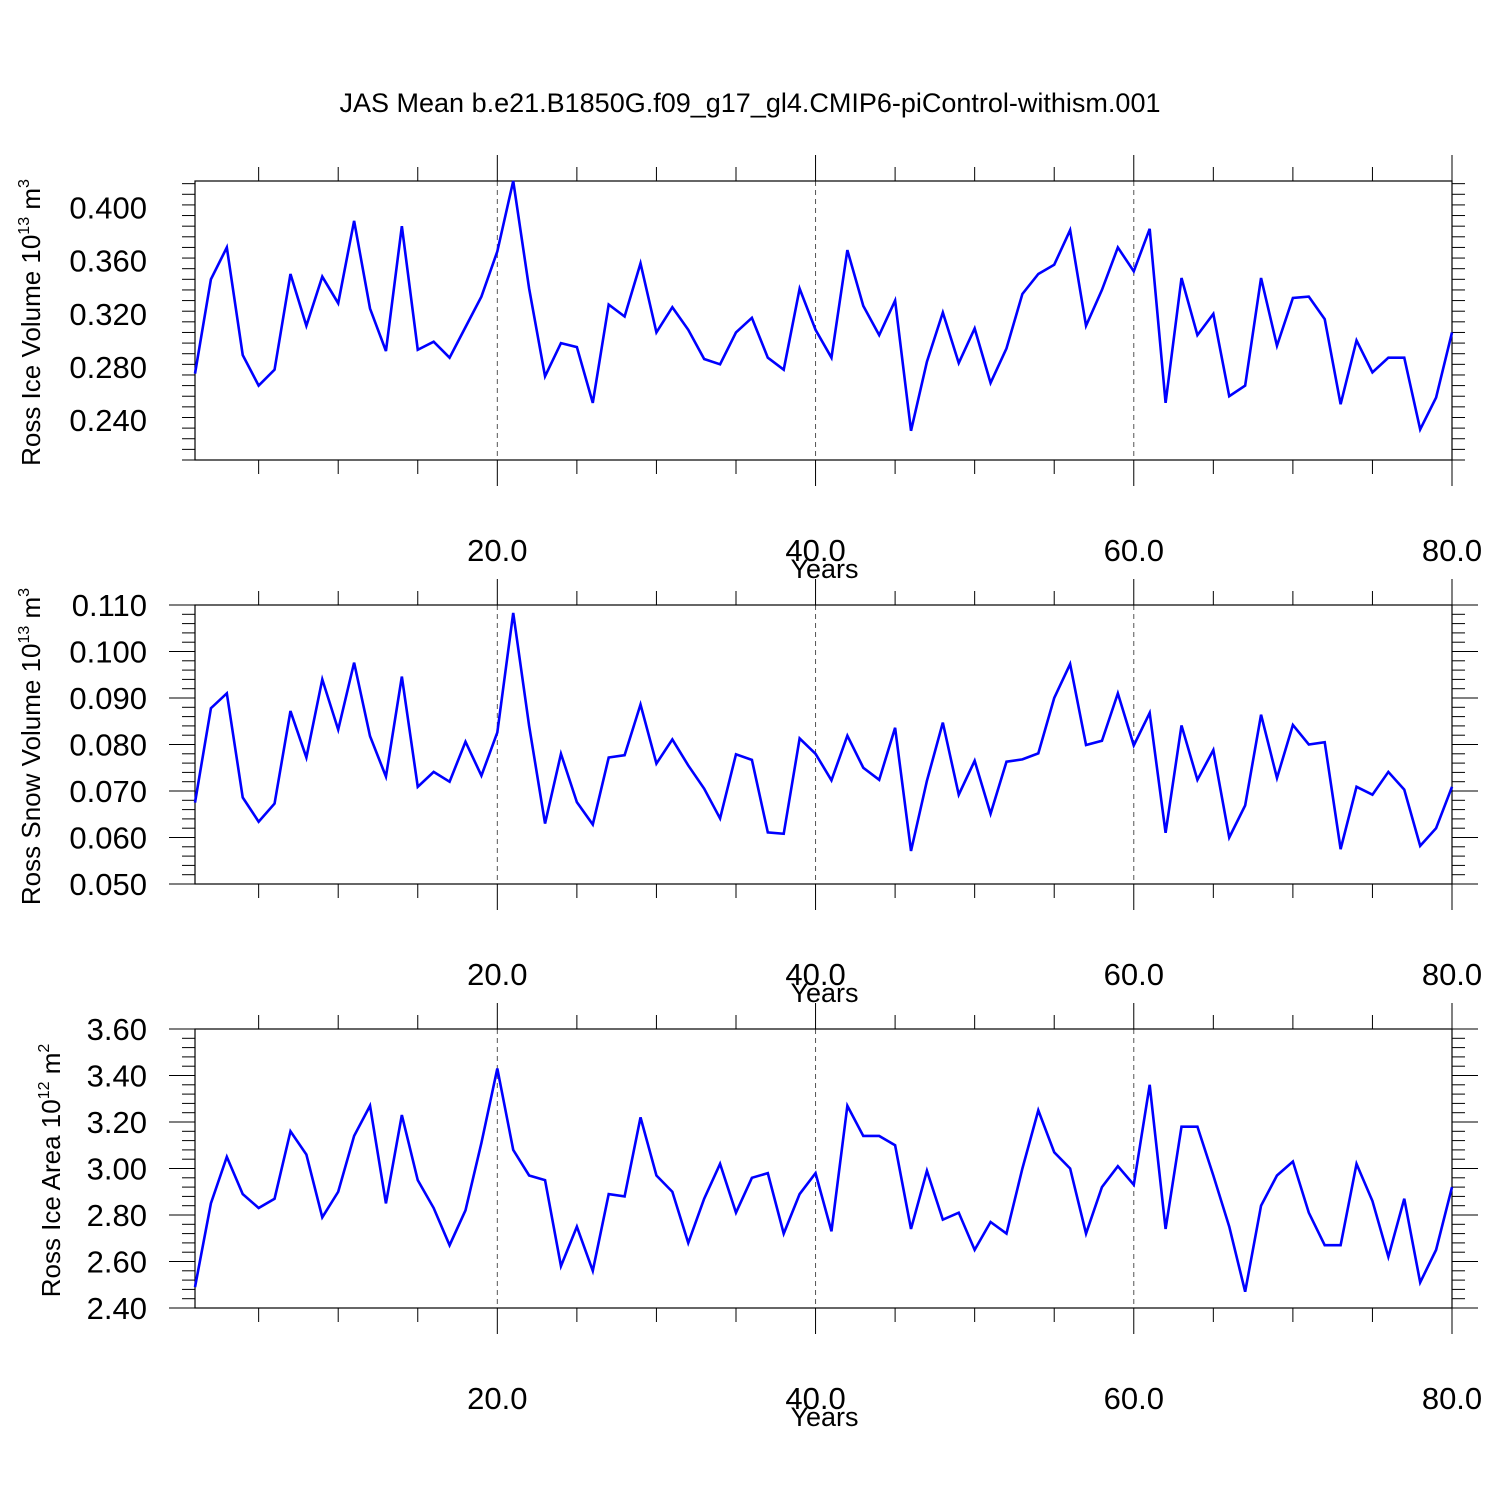 The height and width of the screenshot is (1500, 1500). What do you see at coordinates (44, 1048) in the screenshot?
I see `y-axis-label-unit-exponent: 2` at bounding box center [44, 1048].